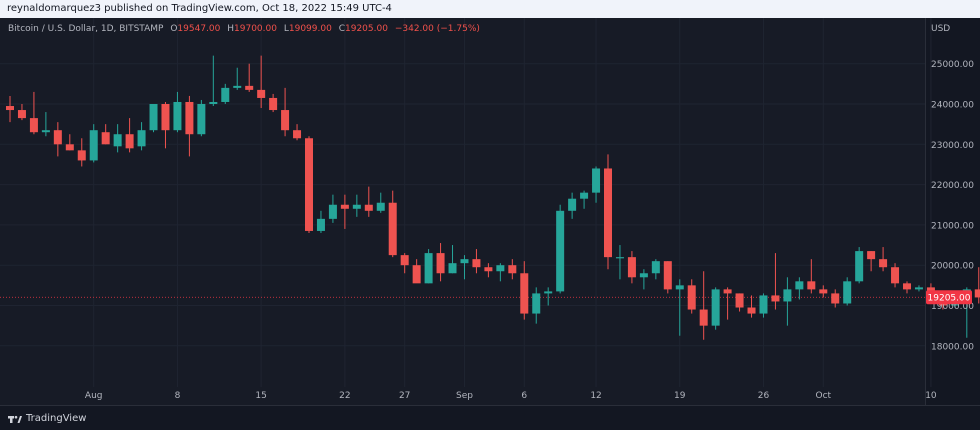 The height and width of the screenshot is (430, 980). I want to click on legend-open-value: 19547.00, so click(199, 29).